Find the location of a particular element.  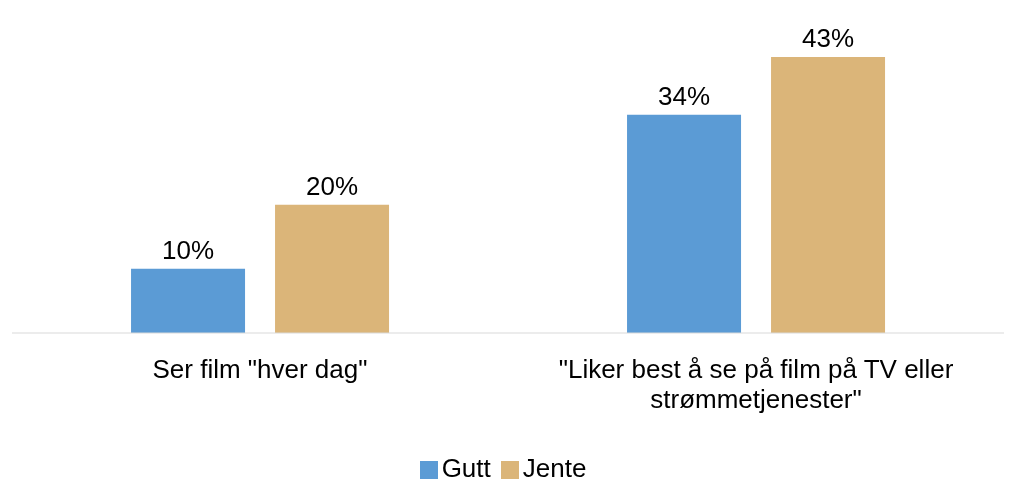

x-tick-label: Ser film "hver dag" is located at coordinates (260, 369).